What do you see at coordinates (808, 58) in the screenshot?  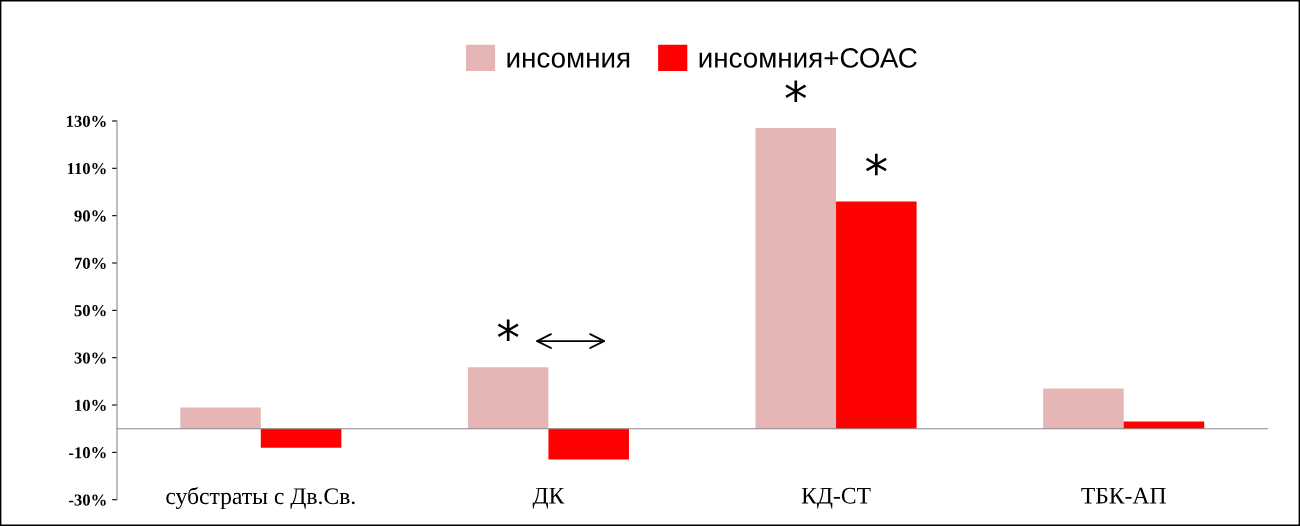 I see `legend-label: инсомния+СОАС` at bounding box center [808, 58].